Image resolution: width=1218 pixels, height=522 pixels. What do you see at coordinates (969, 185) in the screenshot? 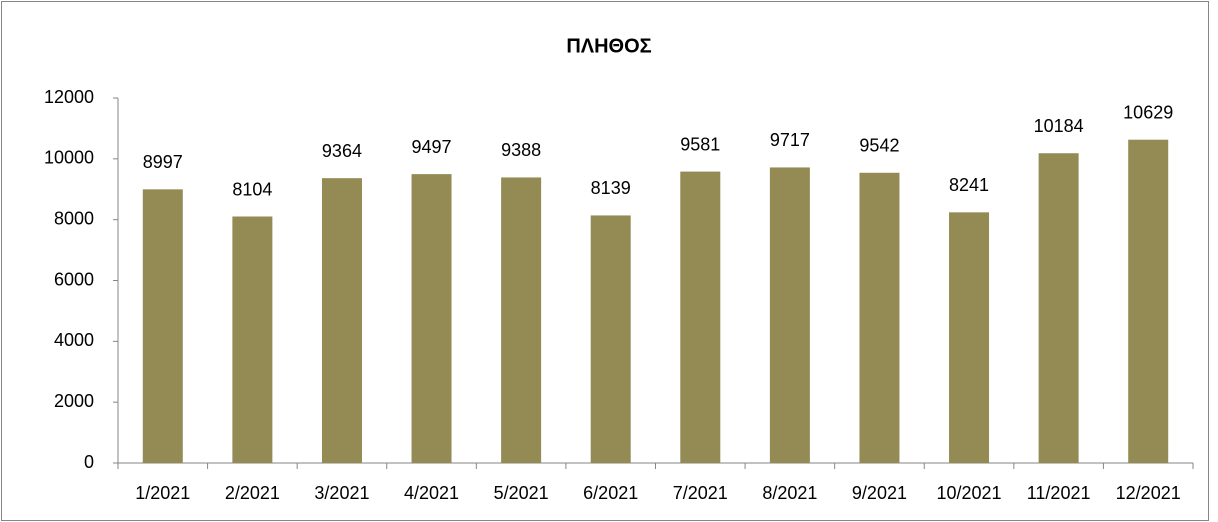
I see `data-label: 8241` at bounding box center [969, 185].